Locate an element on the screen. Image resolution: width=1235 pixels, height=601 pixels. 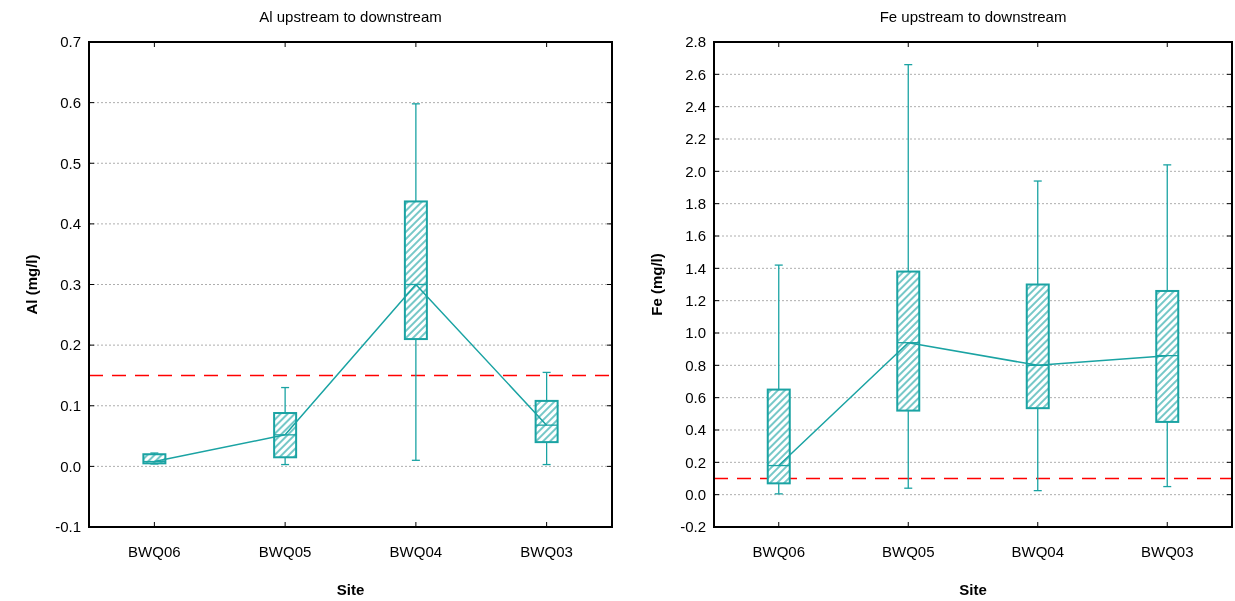
chart-title: Al upstream to downstream is located at coordinates (350, 16).